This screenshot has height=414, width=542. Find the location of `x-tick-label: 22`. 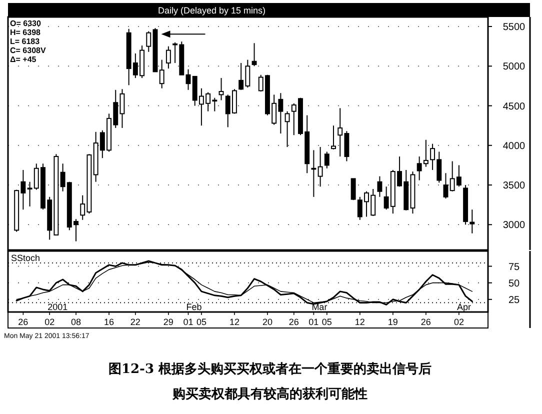

x-tick-label: 22 is located at coordinates (135, 322).